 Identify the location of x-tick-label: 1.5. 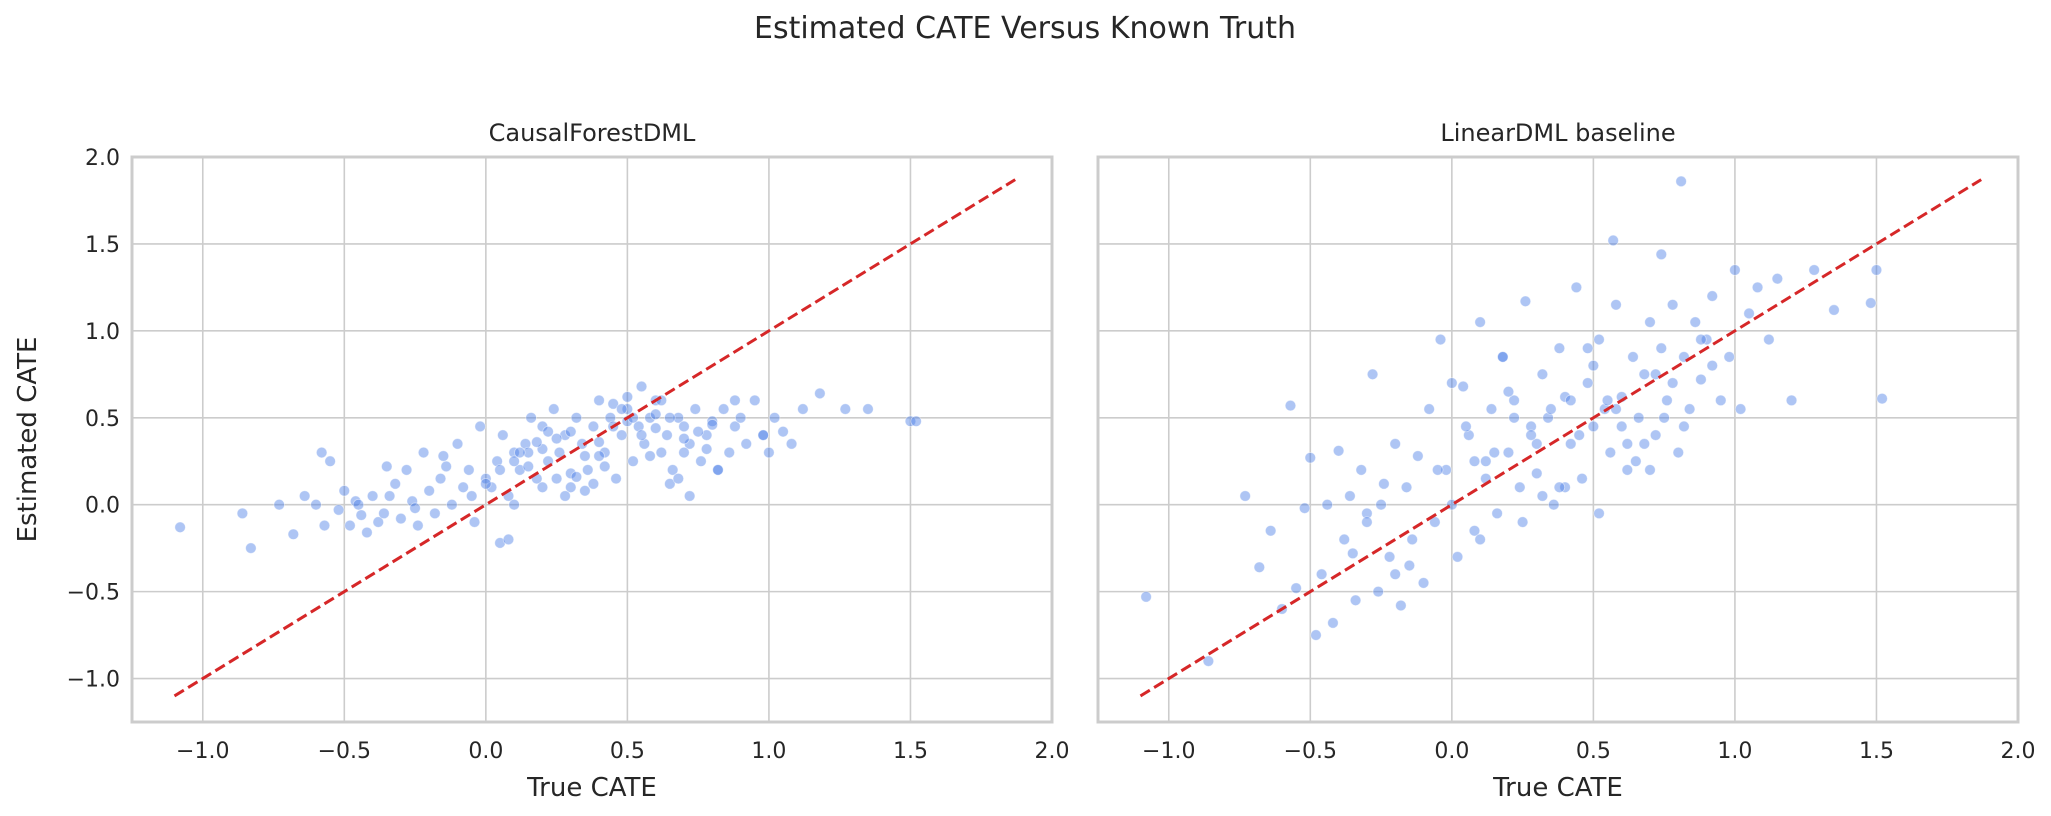
(910, 751).